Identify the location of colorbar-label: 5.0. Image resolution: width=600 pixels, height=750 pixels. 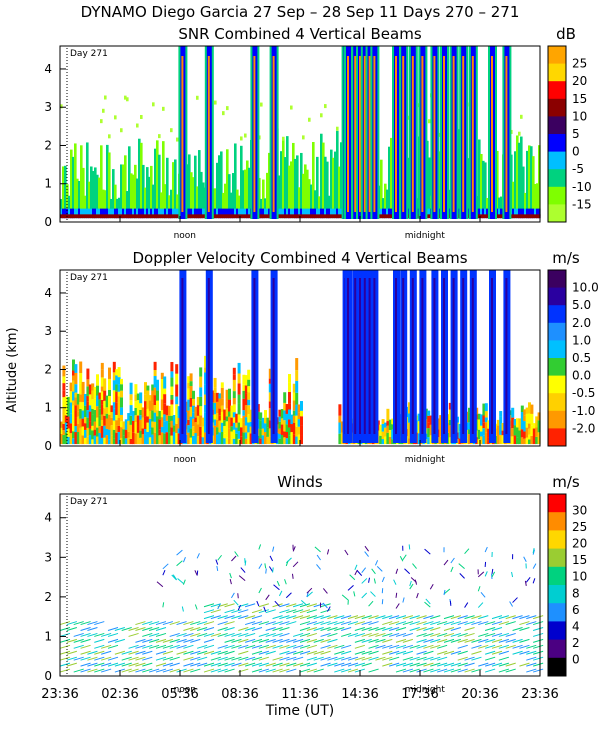
(581, 305).